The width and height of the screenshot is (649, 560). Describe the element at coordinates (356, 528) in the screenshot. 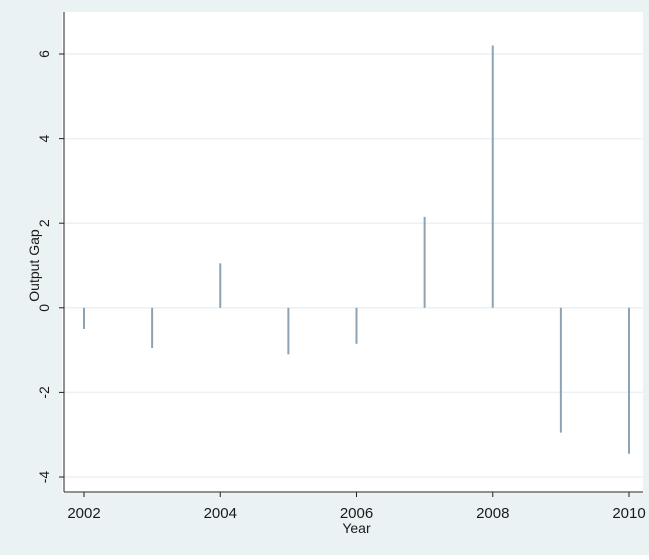

I see `x-axis-label: Year` at that location.